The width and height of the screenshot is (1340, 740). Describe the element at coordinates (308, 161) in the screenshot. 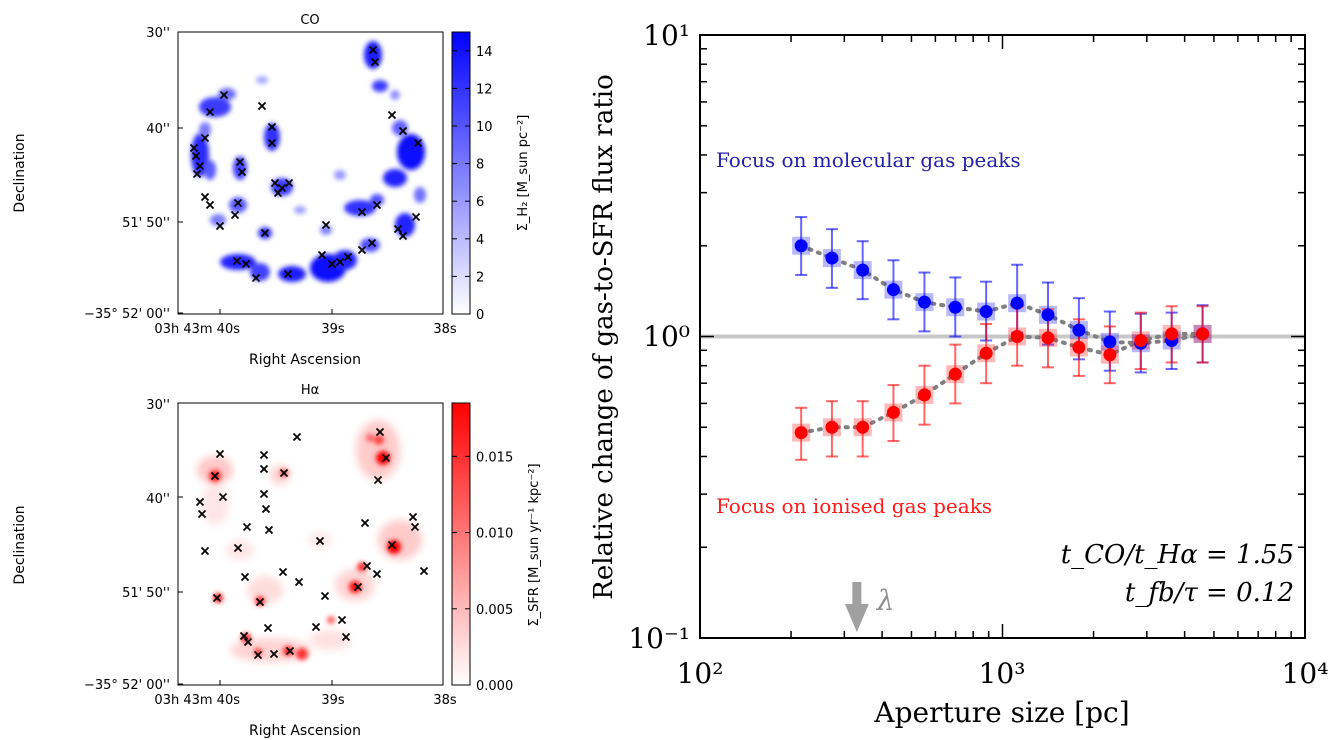

I see `co-emission` at that location.